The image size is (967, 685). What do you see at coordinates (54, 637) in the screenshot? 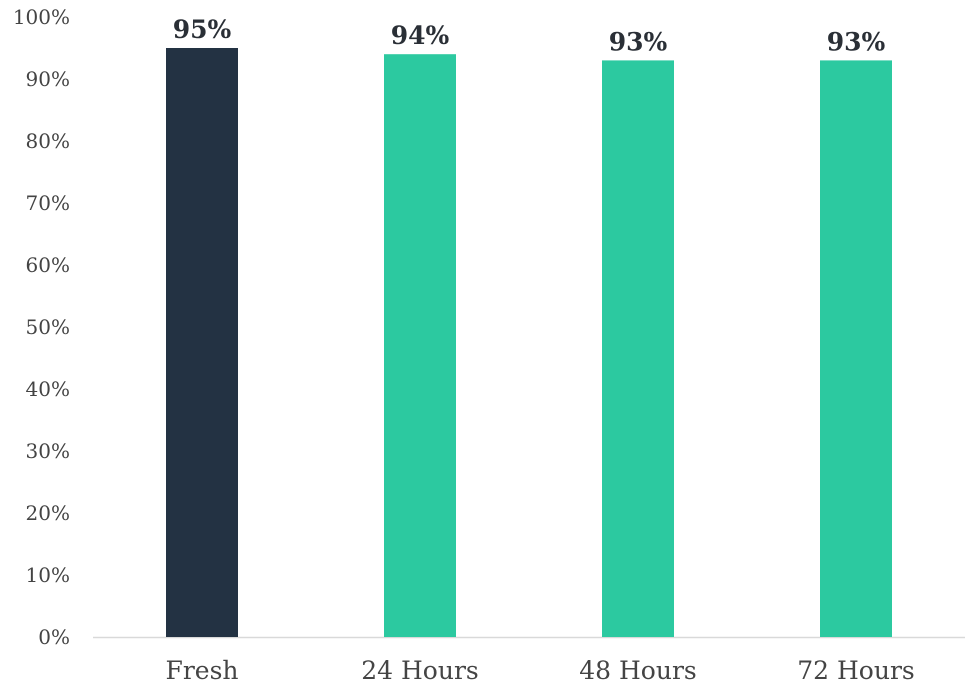
I see `y-tick-label: 0%` at bounding box center [54, 637].